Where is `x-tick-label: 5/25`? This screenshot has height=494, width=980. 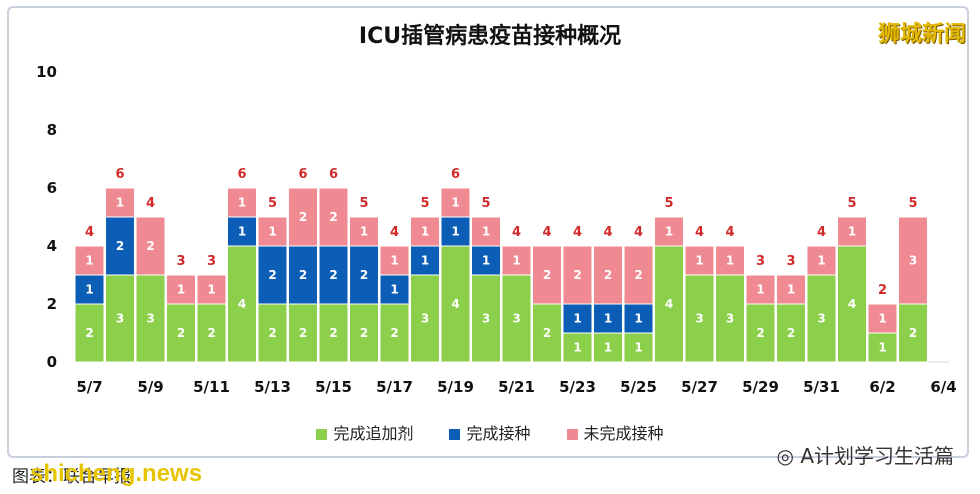
x-tick-label: 5/25 is located at coordinates (638, 387).